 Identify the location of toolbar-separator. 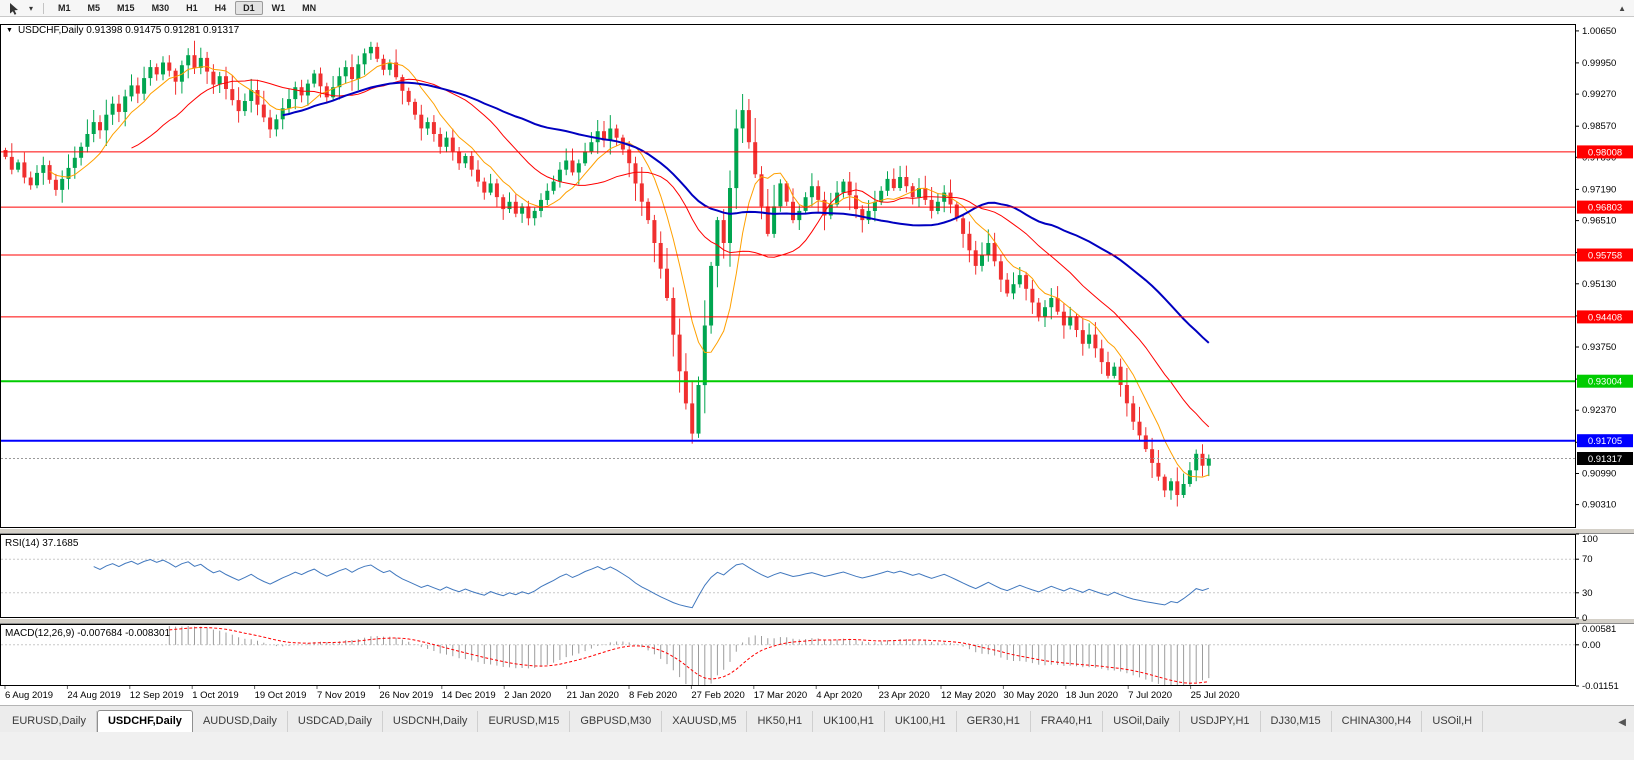
(44, 8).